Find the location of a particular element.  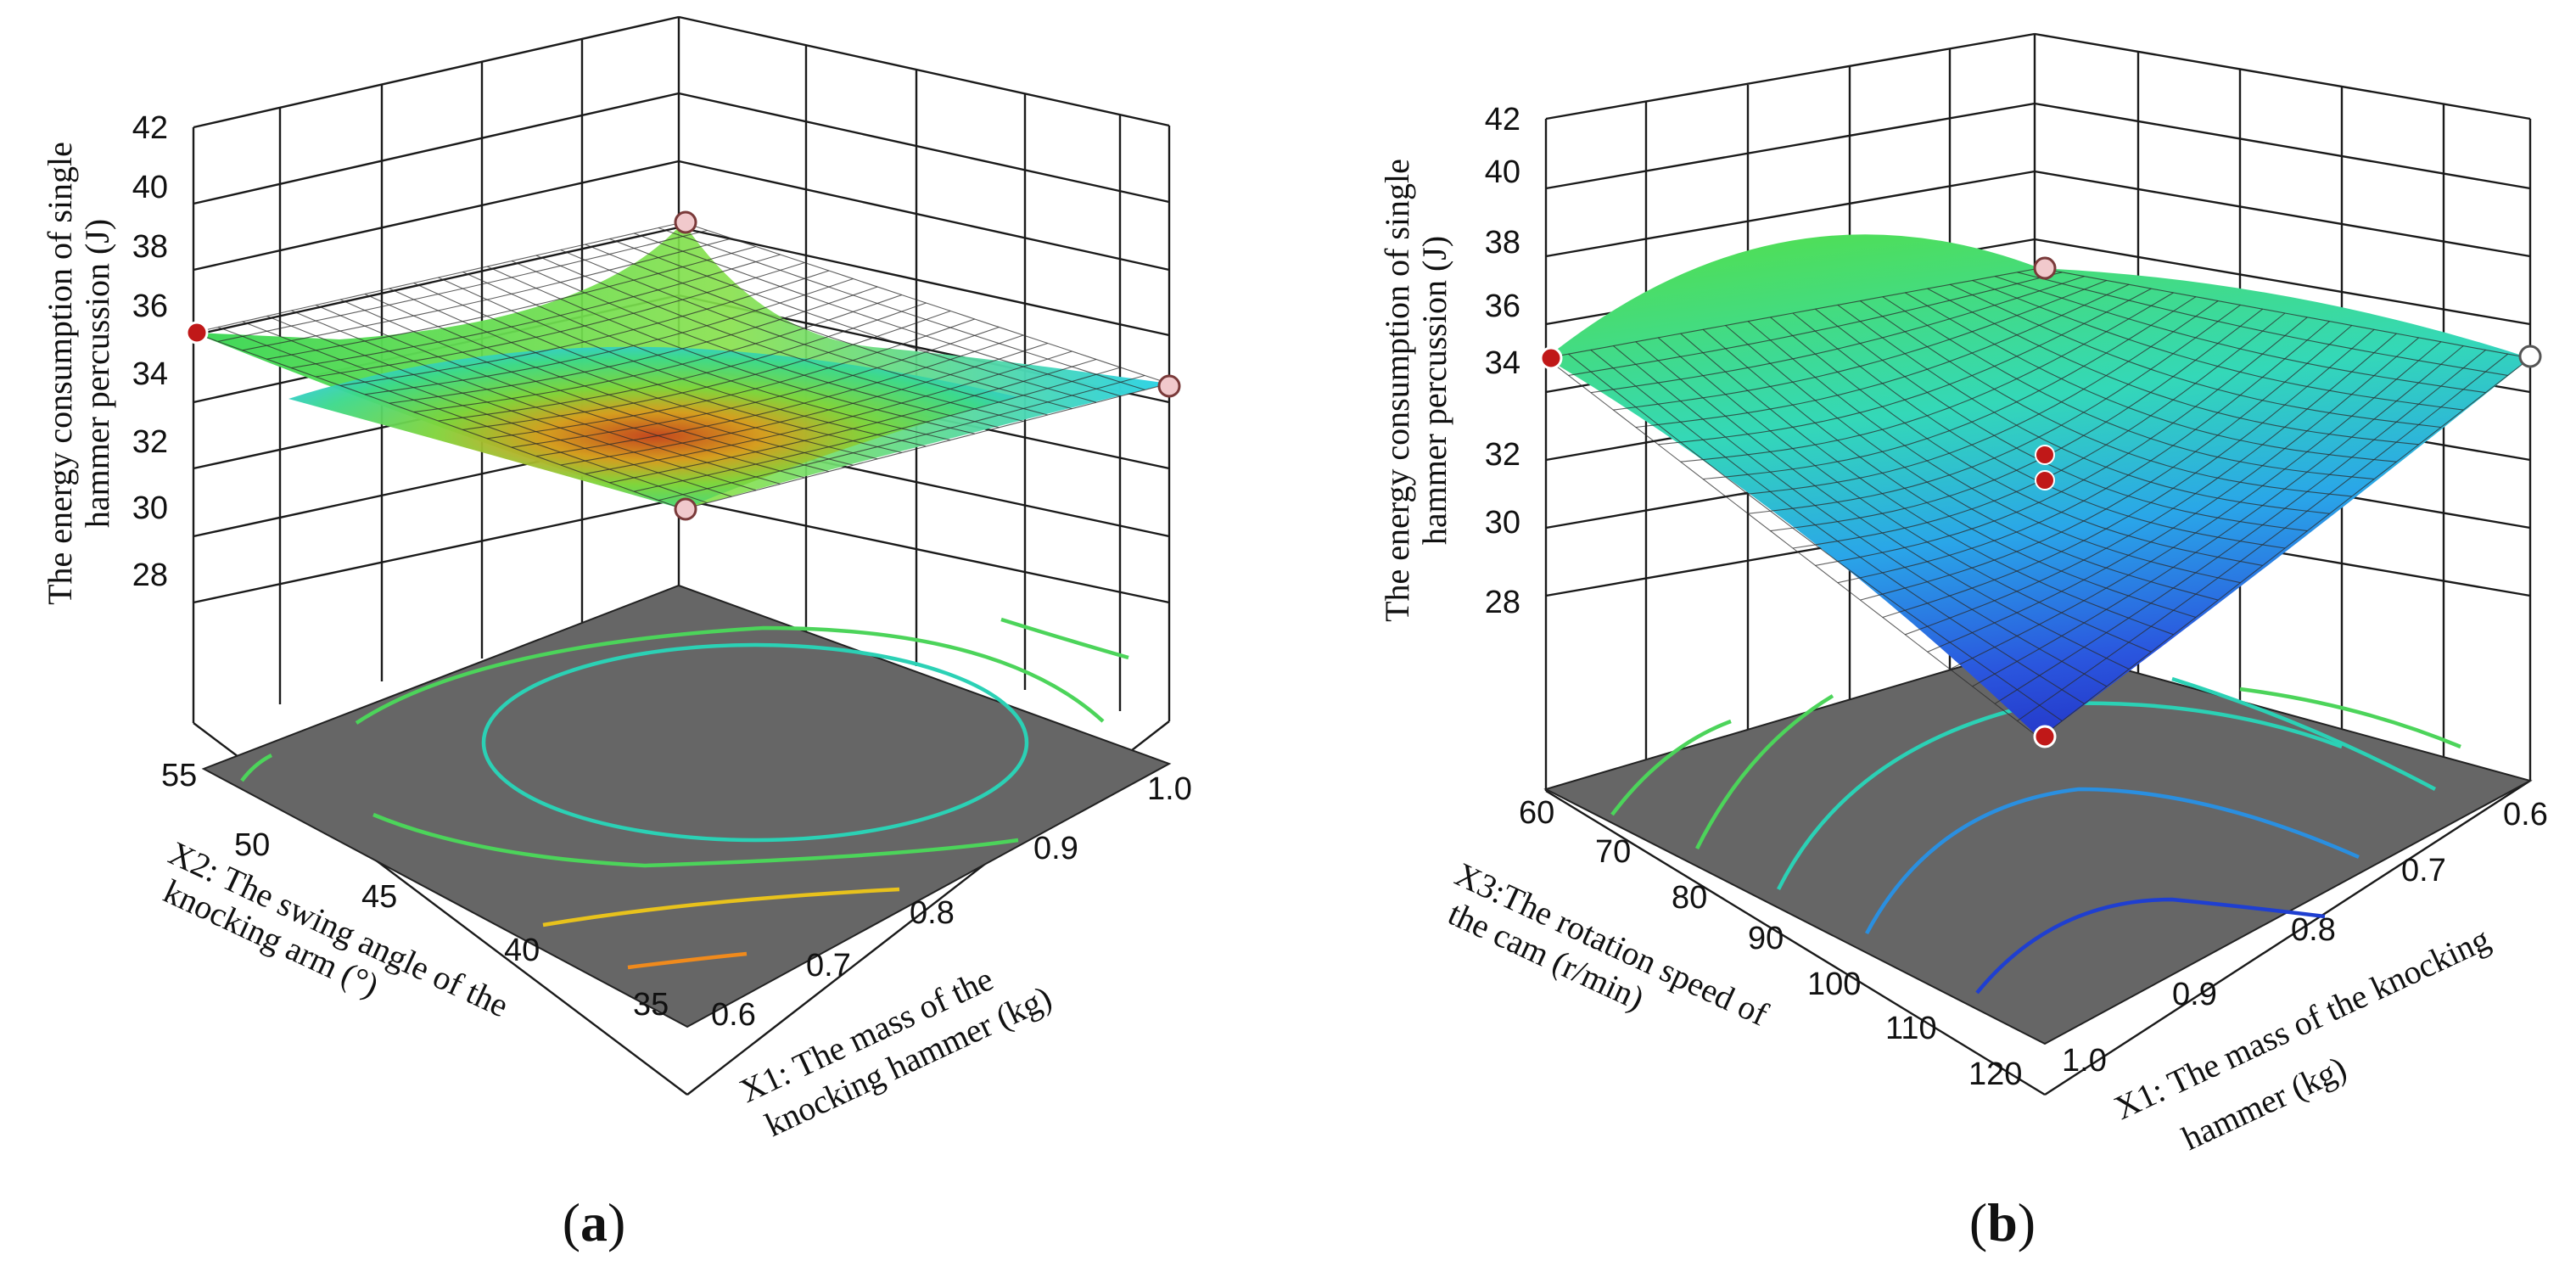

panel-a-response-surface is located at coordinates (681, 365).